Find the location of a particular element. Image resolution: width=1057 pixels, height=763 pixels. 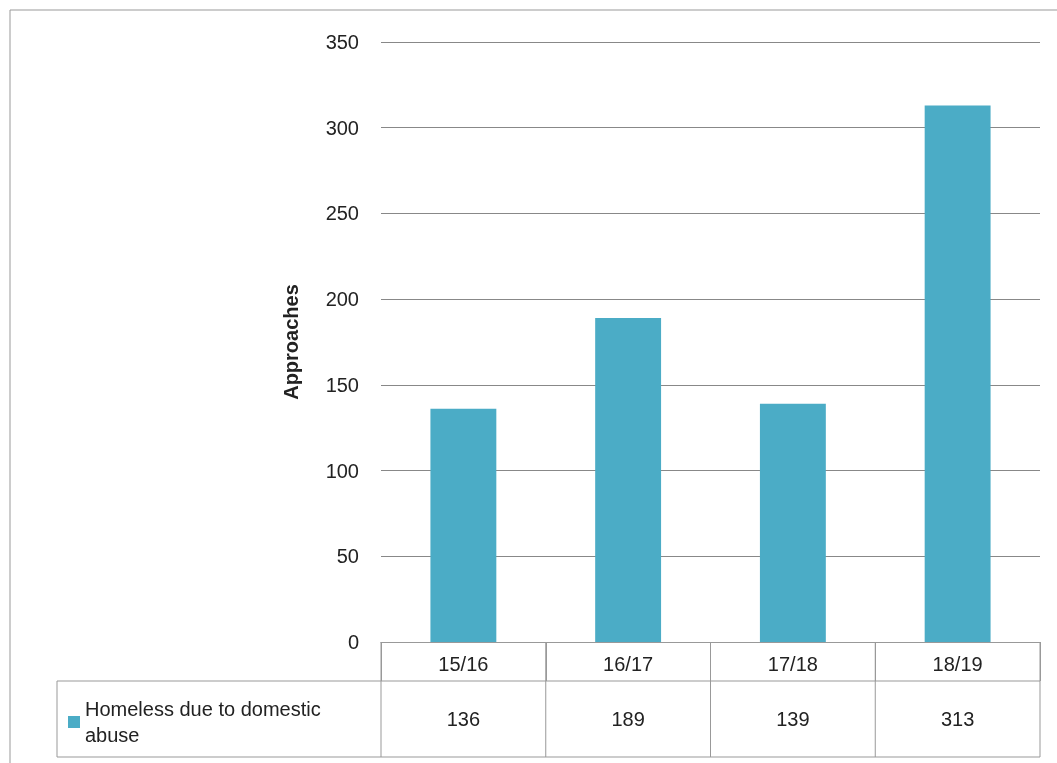

y-axis-title: Approaches is located at coordinates (291, 342).